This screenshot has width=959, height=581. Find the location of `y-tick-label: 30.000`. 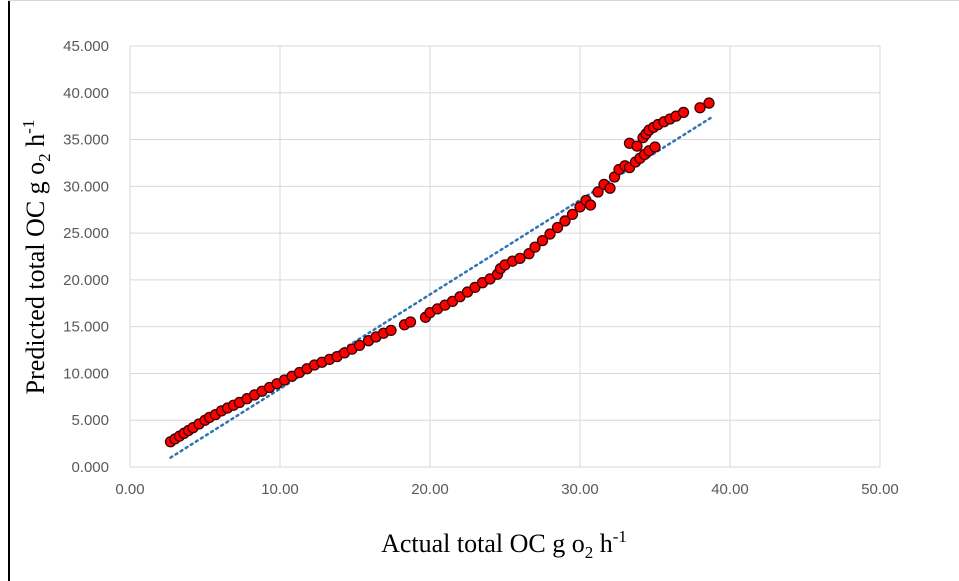

y-tick-label: 30.000 is located at coordinates (86, 186).